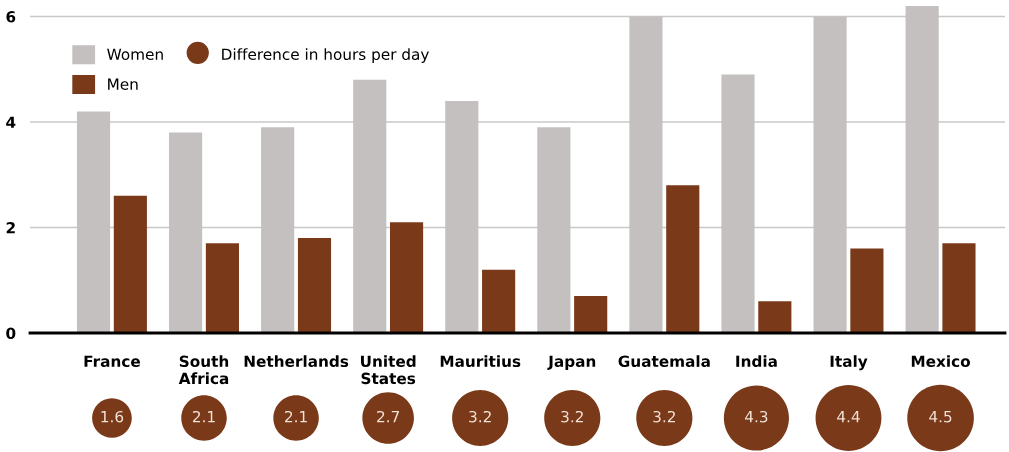 Image resolution: width=1009 pixels, height=452 pixels. Describe the element at coordinates (756, 416) in the screenshot. I see `data-label: 4.3` at that location.